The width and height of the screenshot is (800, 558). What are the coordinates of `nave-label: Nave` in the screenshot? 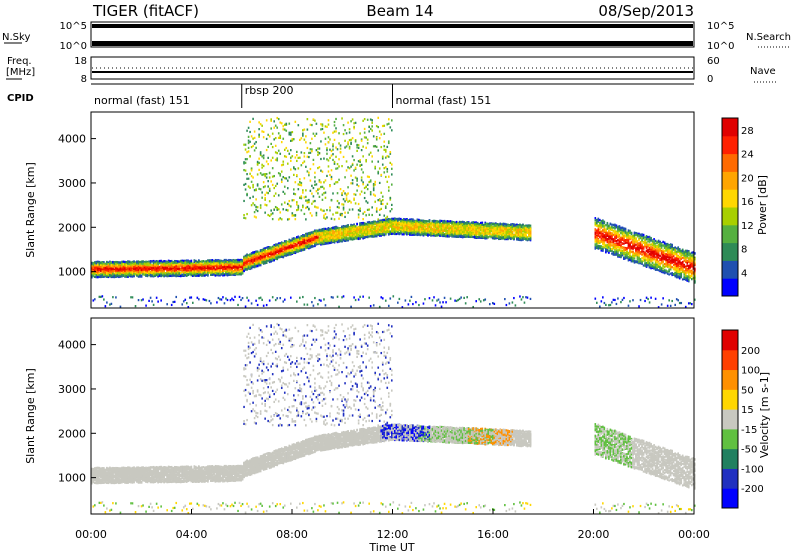 It's located at (763, 71).